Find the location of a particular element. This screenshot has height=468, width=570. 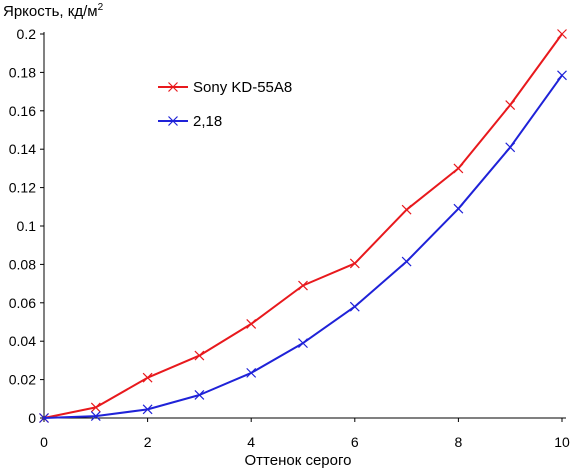

y-tick-label: 0 is located at coordinates (32, 418).